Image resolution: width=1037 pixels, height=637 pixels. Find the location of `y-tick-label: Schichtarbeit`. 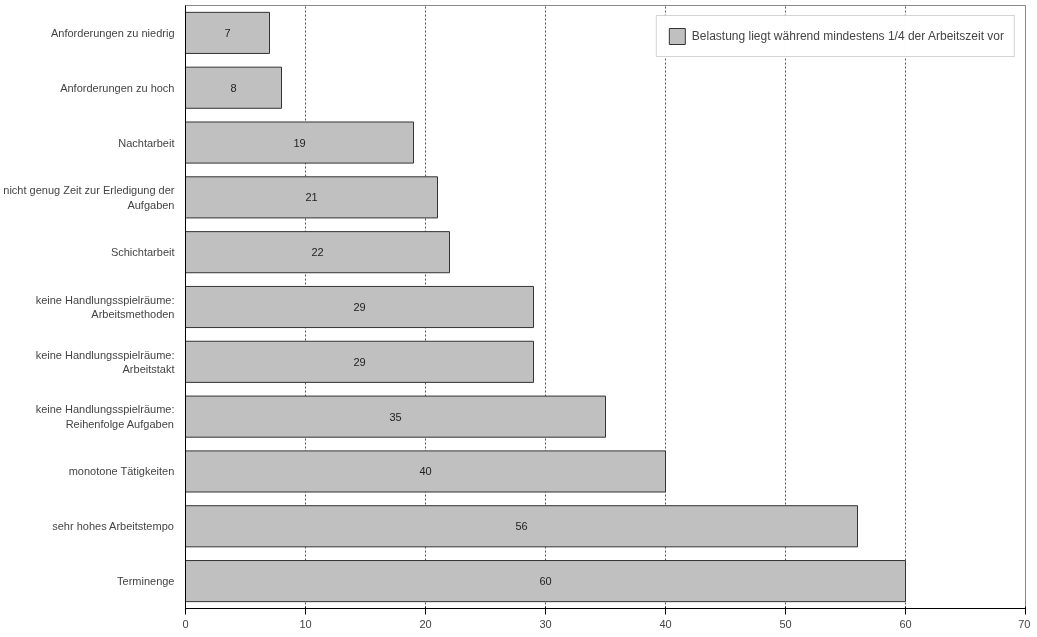

y-tick-label: Schichtarbeit is located at coordinates (142, 252).